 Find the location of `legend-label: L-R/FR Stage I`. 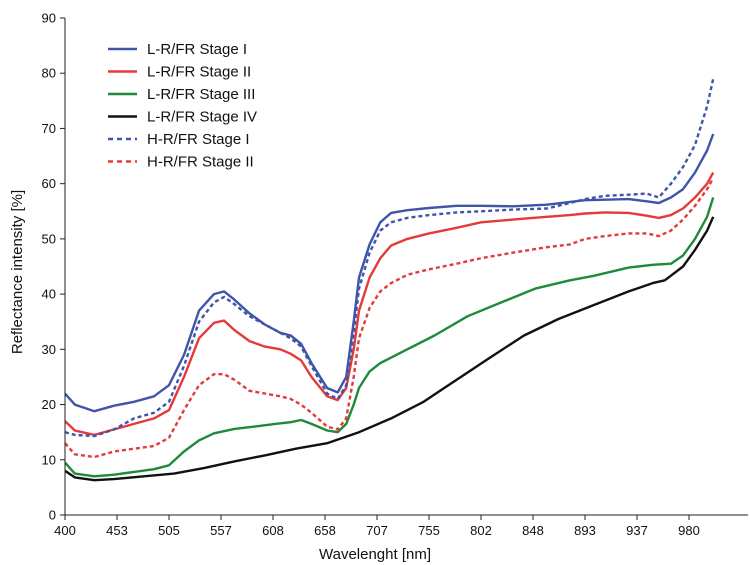

legend-label: L-R/FR Stage I is located at coordinates (197, 49).